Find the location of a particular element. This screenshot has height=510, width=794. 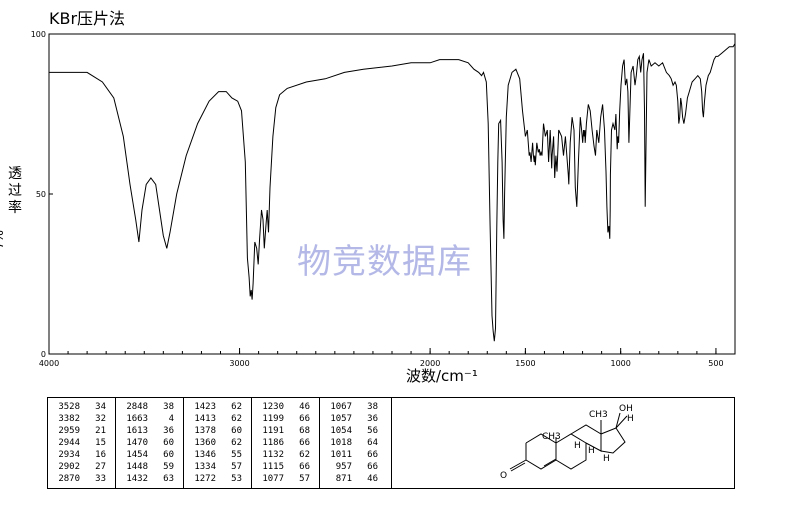

peak-transmittance: 32 is located at coordinates (100, 419).